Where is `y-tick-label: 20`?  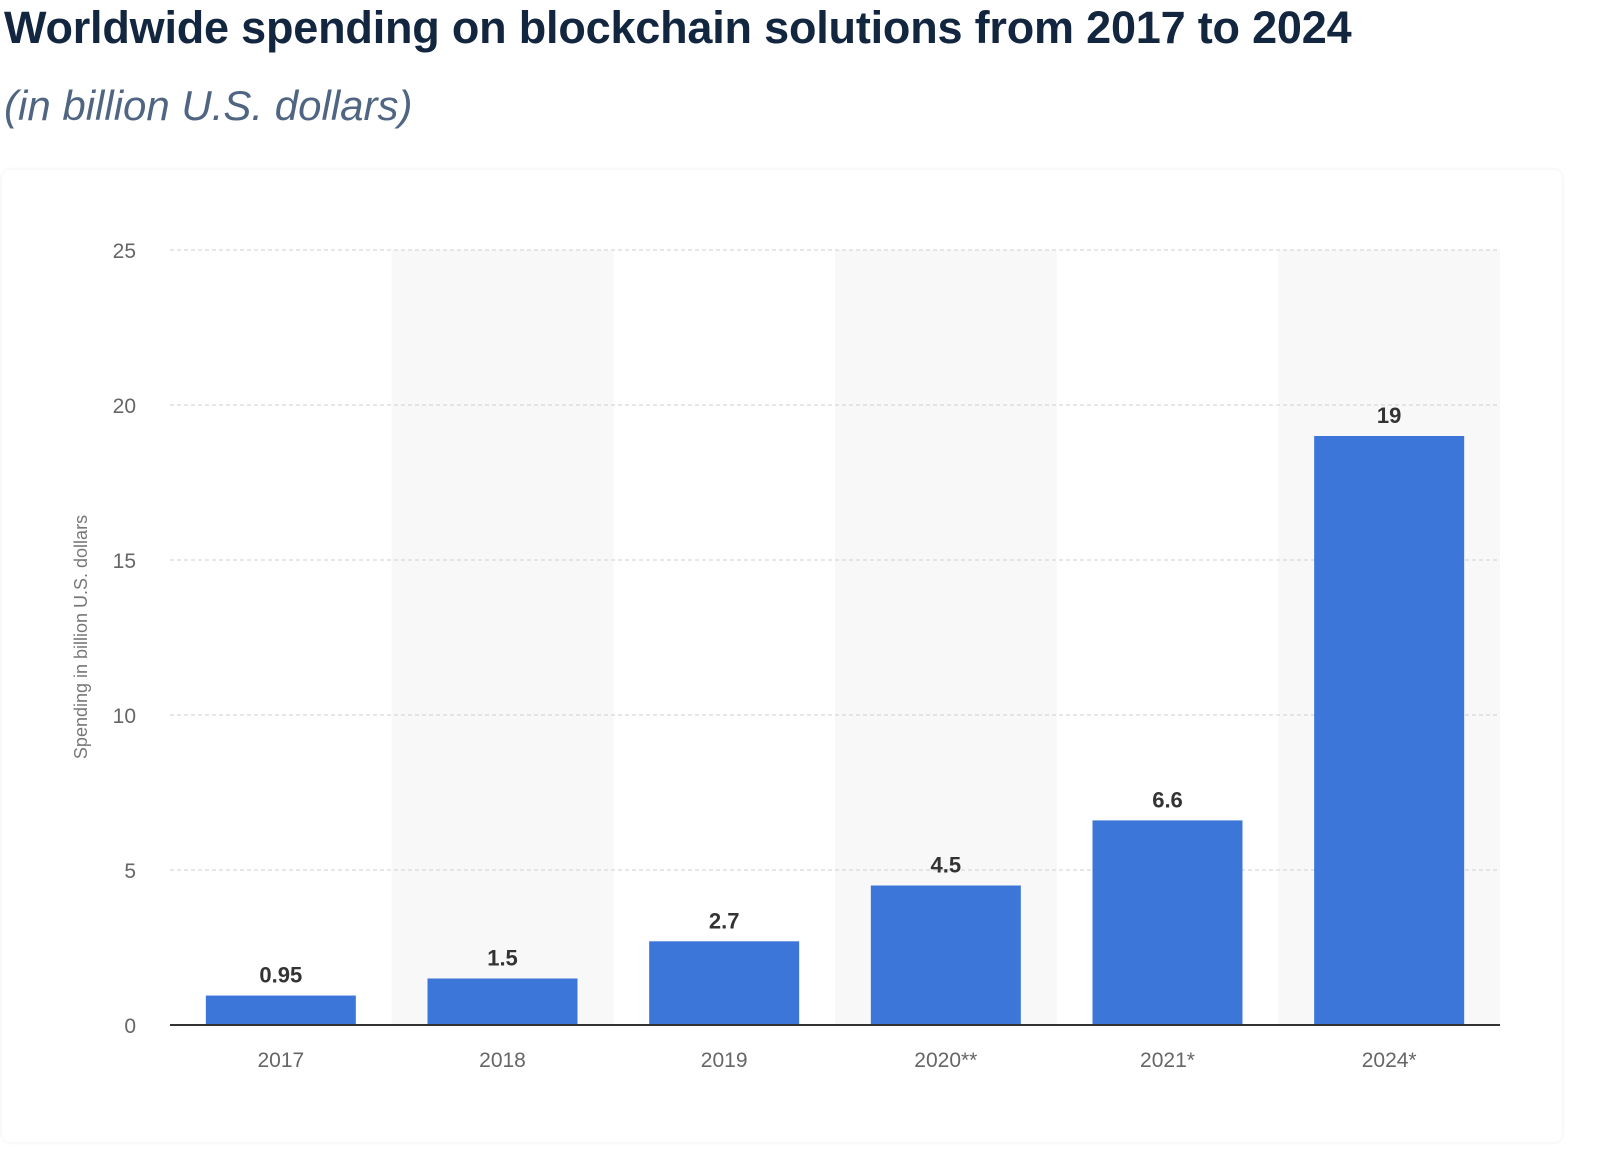
y-tick-label: 20 is located at coordinates (124, 406).